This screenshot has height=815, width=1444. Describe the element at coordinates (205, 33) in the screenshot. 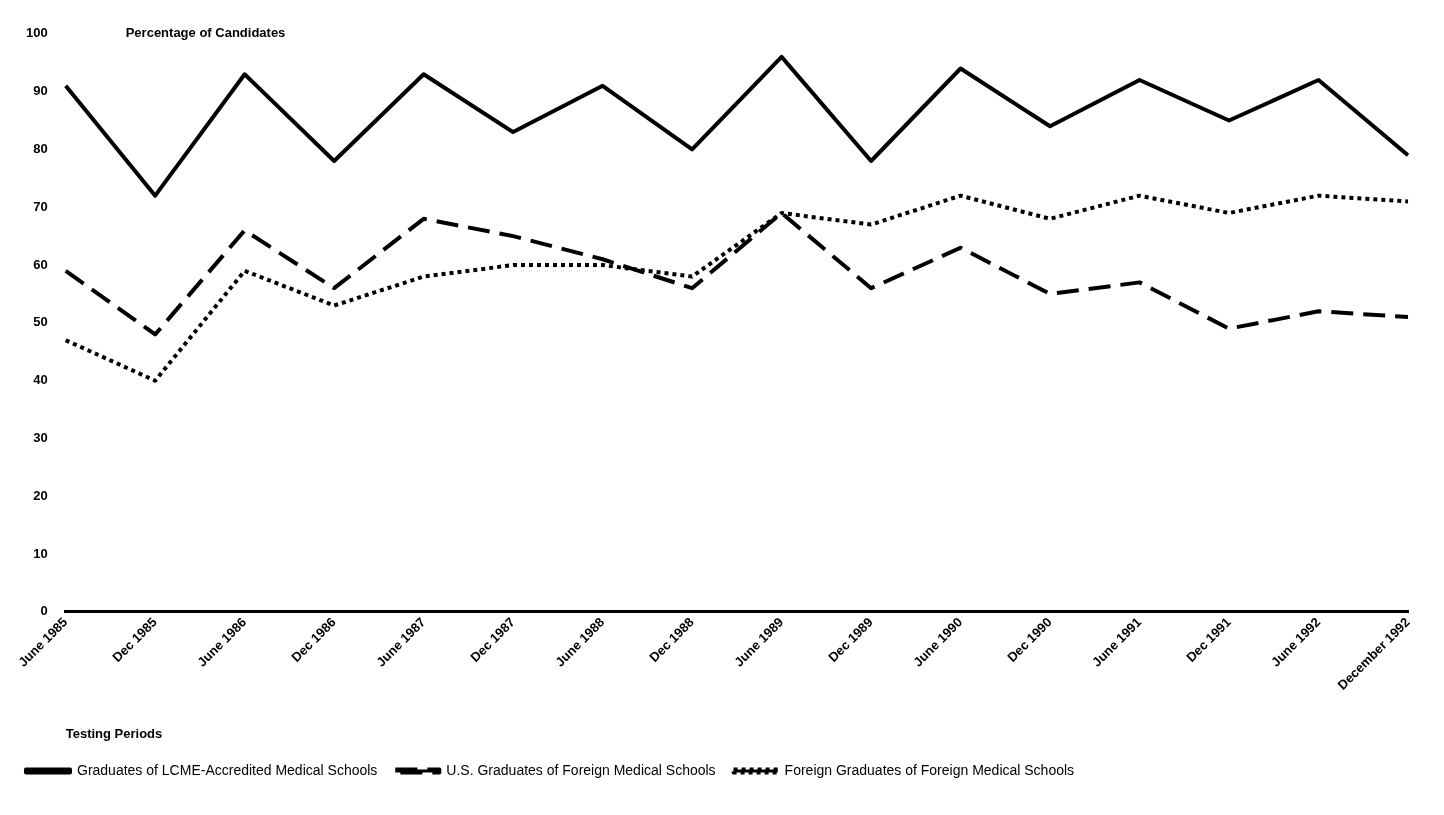

I see `y-axis-title: Percentage of Candidates` at that location.